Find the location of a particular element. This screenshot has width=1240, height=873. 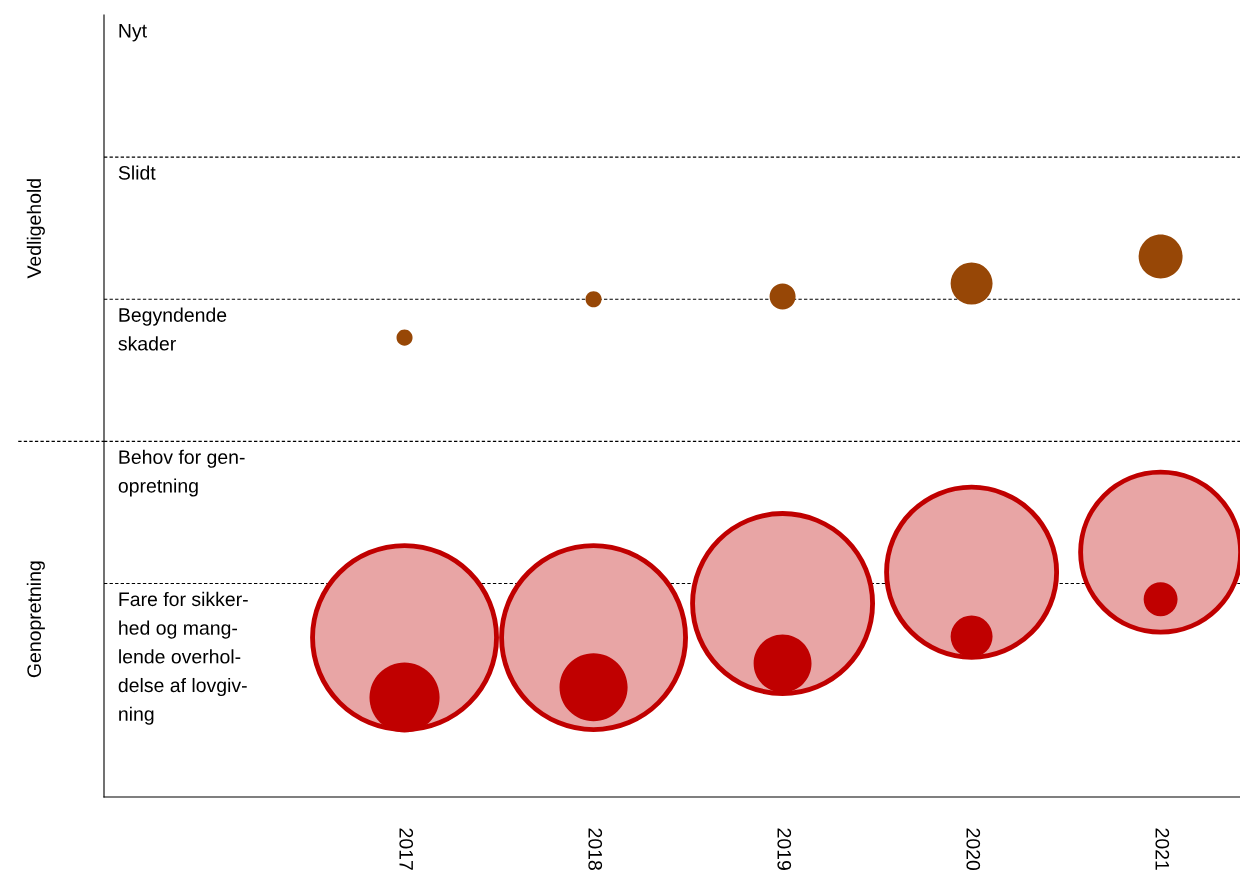

text: Vedligehold is located at coordinates (35, 229).